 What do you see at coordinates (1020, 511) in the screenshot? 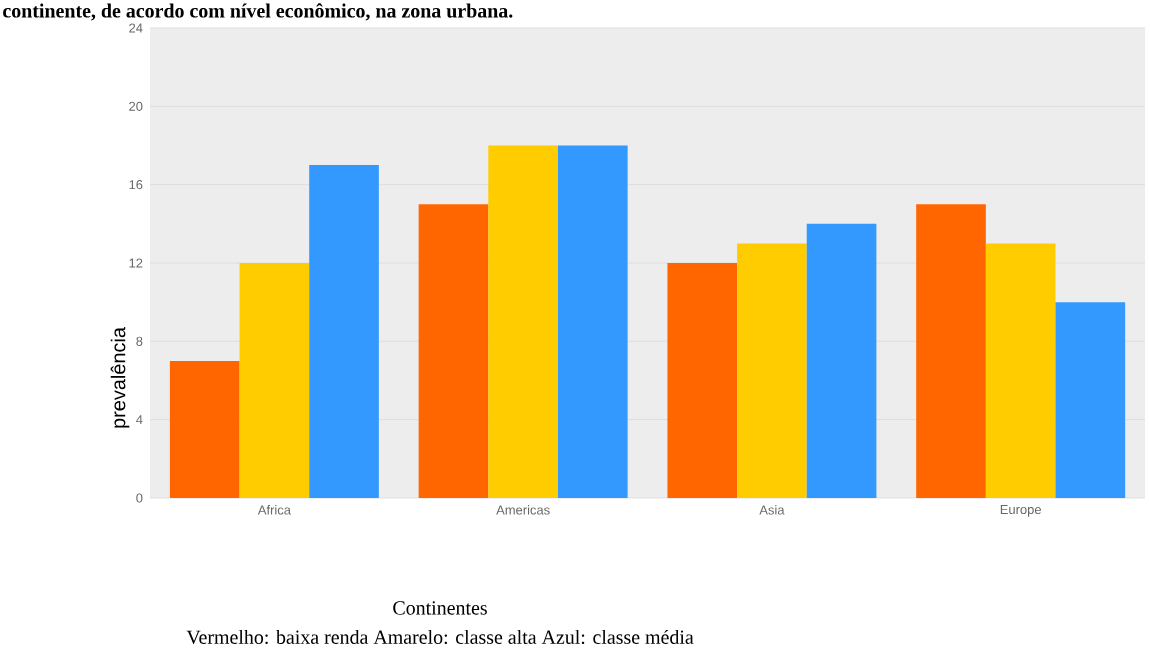
I see `x-tick-label: Europe` at bounding box center [1020, 511].